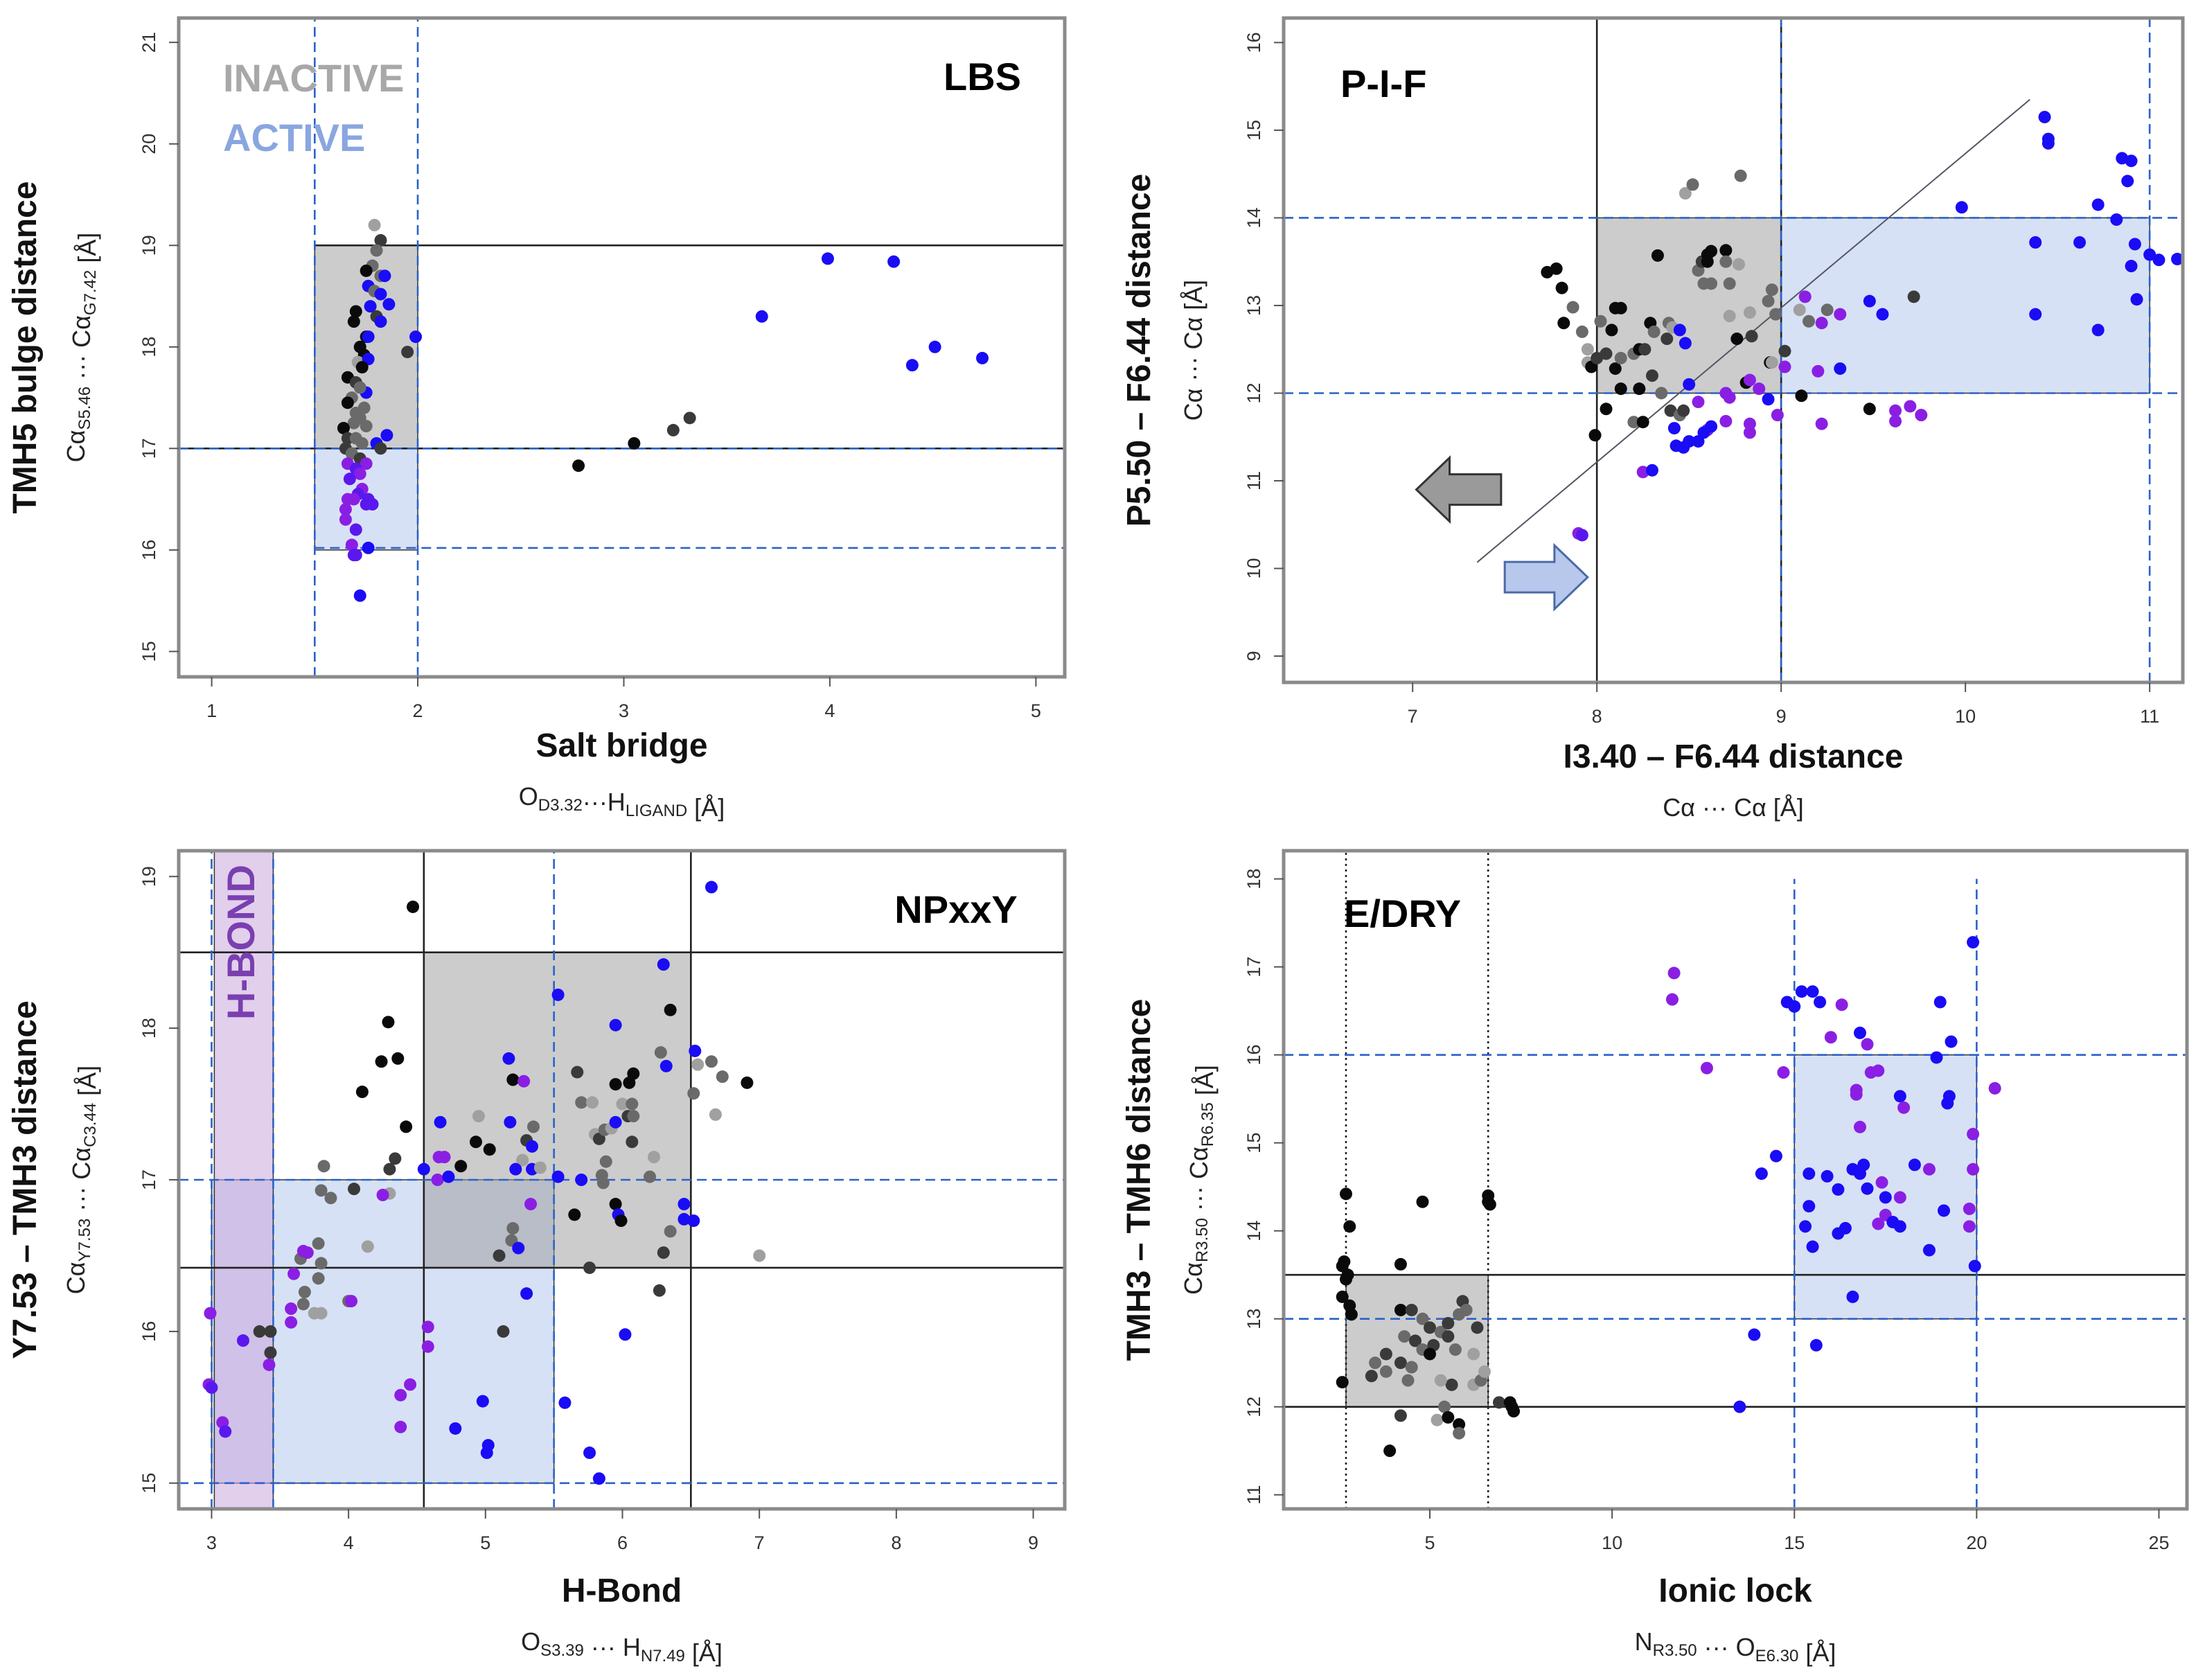 This screenshot has height=1680, width=2205. What do you see at coordinates (612, 1647) in the screenshot?
I see `label-part: ··· H` at bounding box center [612, 1647].